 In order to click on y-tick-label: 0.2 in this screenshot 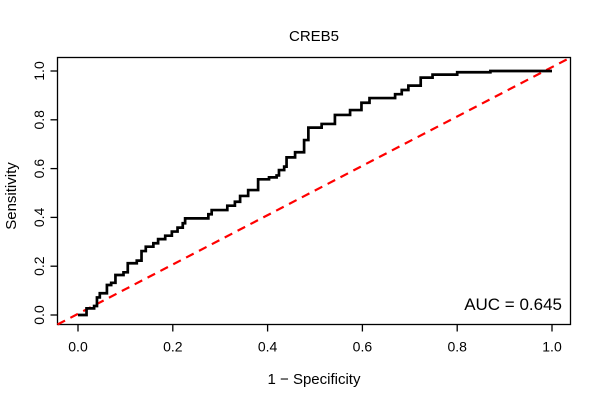, I will do `click(39, 266)`.